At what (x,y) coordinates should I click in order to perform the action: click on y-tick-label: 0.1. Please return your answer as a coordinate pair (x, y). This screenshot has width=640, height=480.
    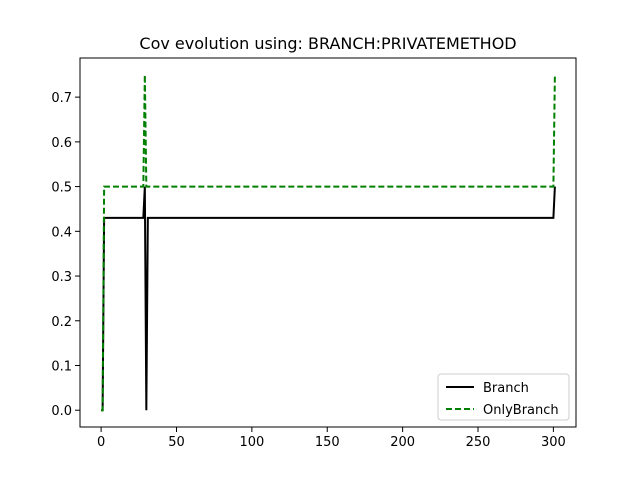
    Looking at the image, I should click on (61, 367).